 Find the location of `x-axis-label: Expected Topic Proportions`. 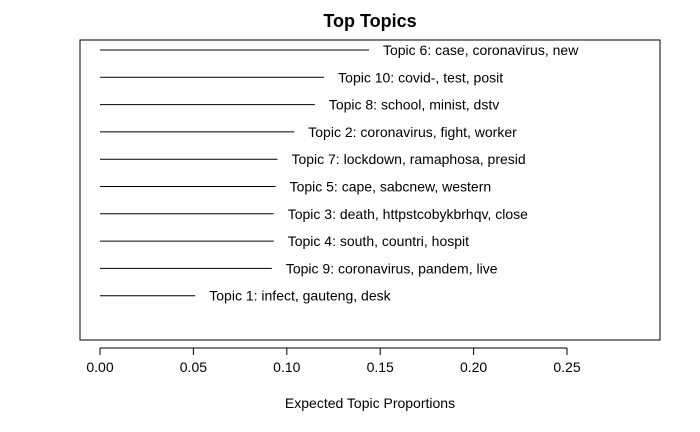

x-axis-label: Expected Topic Proportions is located at coordinates (370, 403).